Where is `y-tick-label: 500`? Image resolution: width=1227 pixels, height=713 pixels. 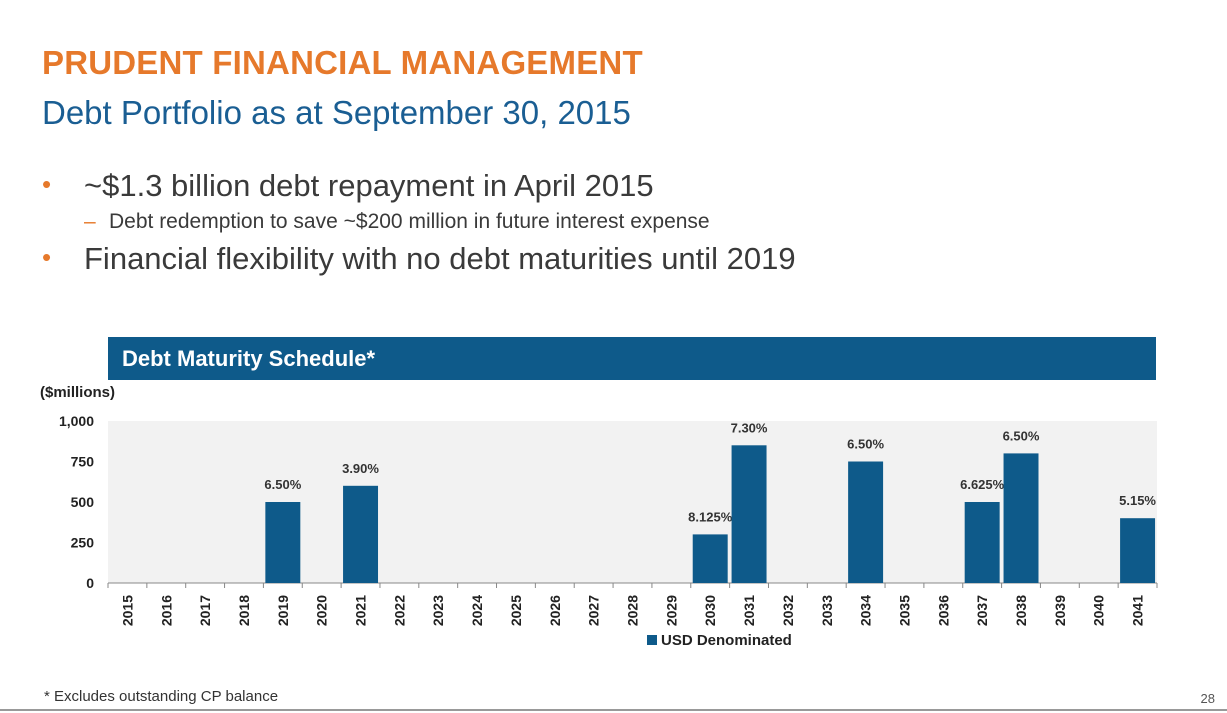 y-tick-label: 500 is located at coordinates (83, 502).